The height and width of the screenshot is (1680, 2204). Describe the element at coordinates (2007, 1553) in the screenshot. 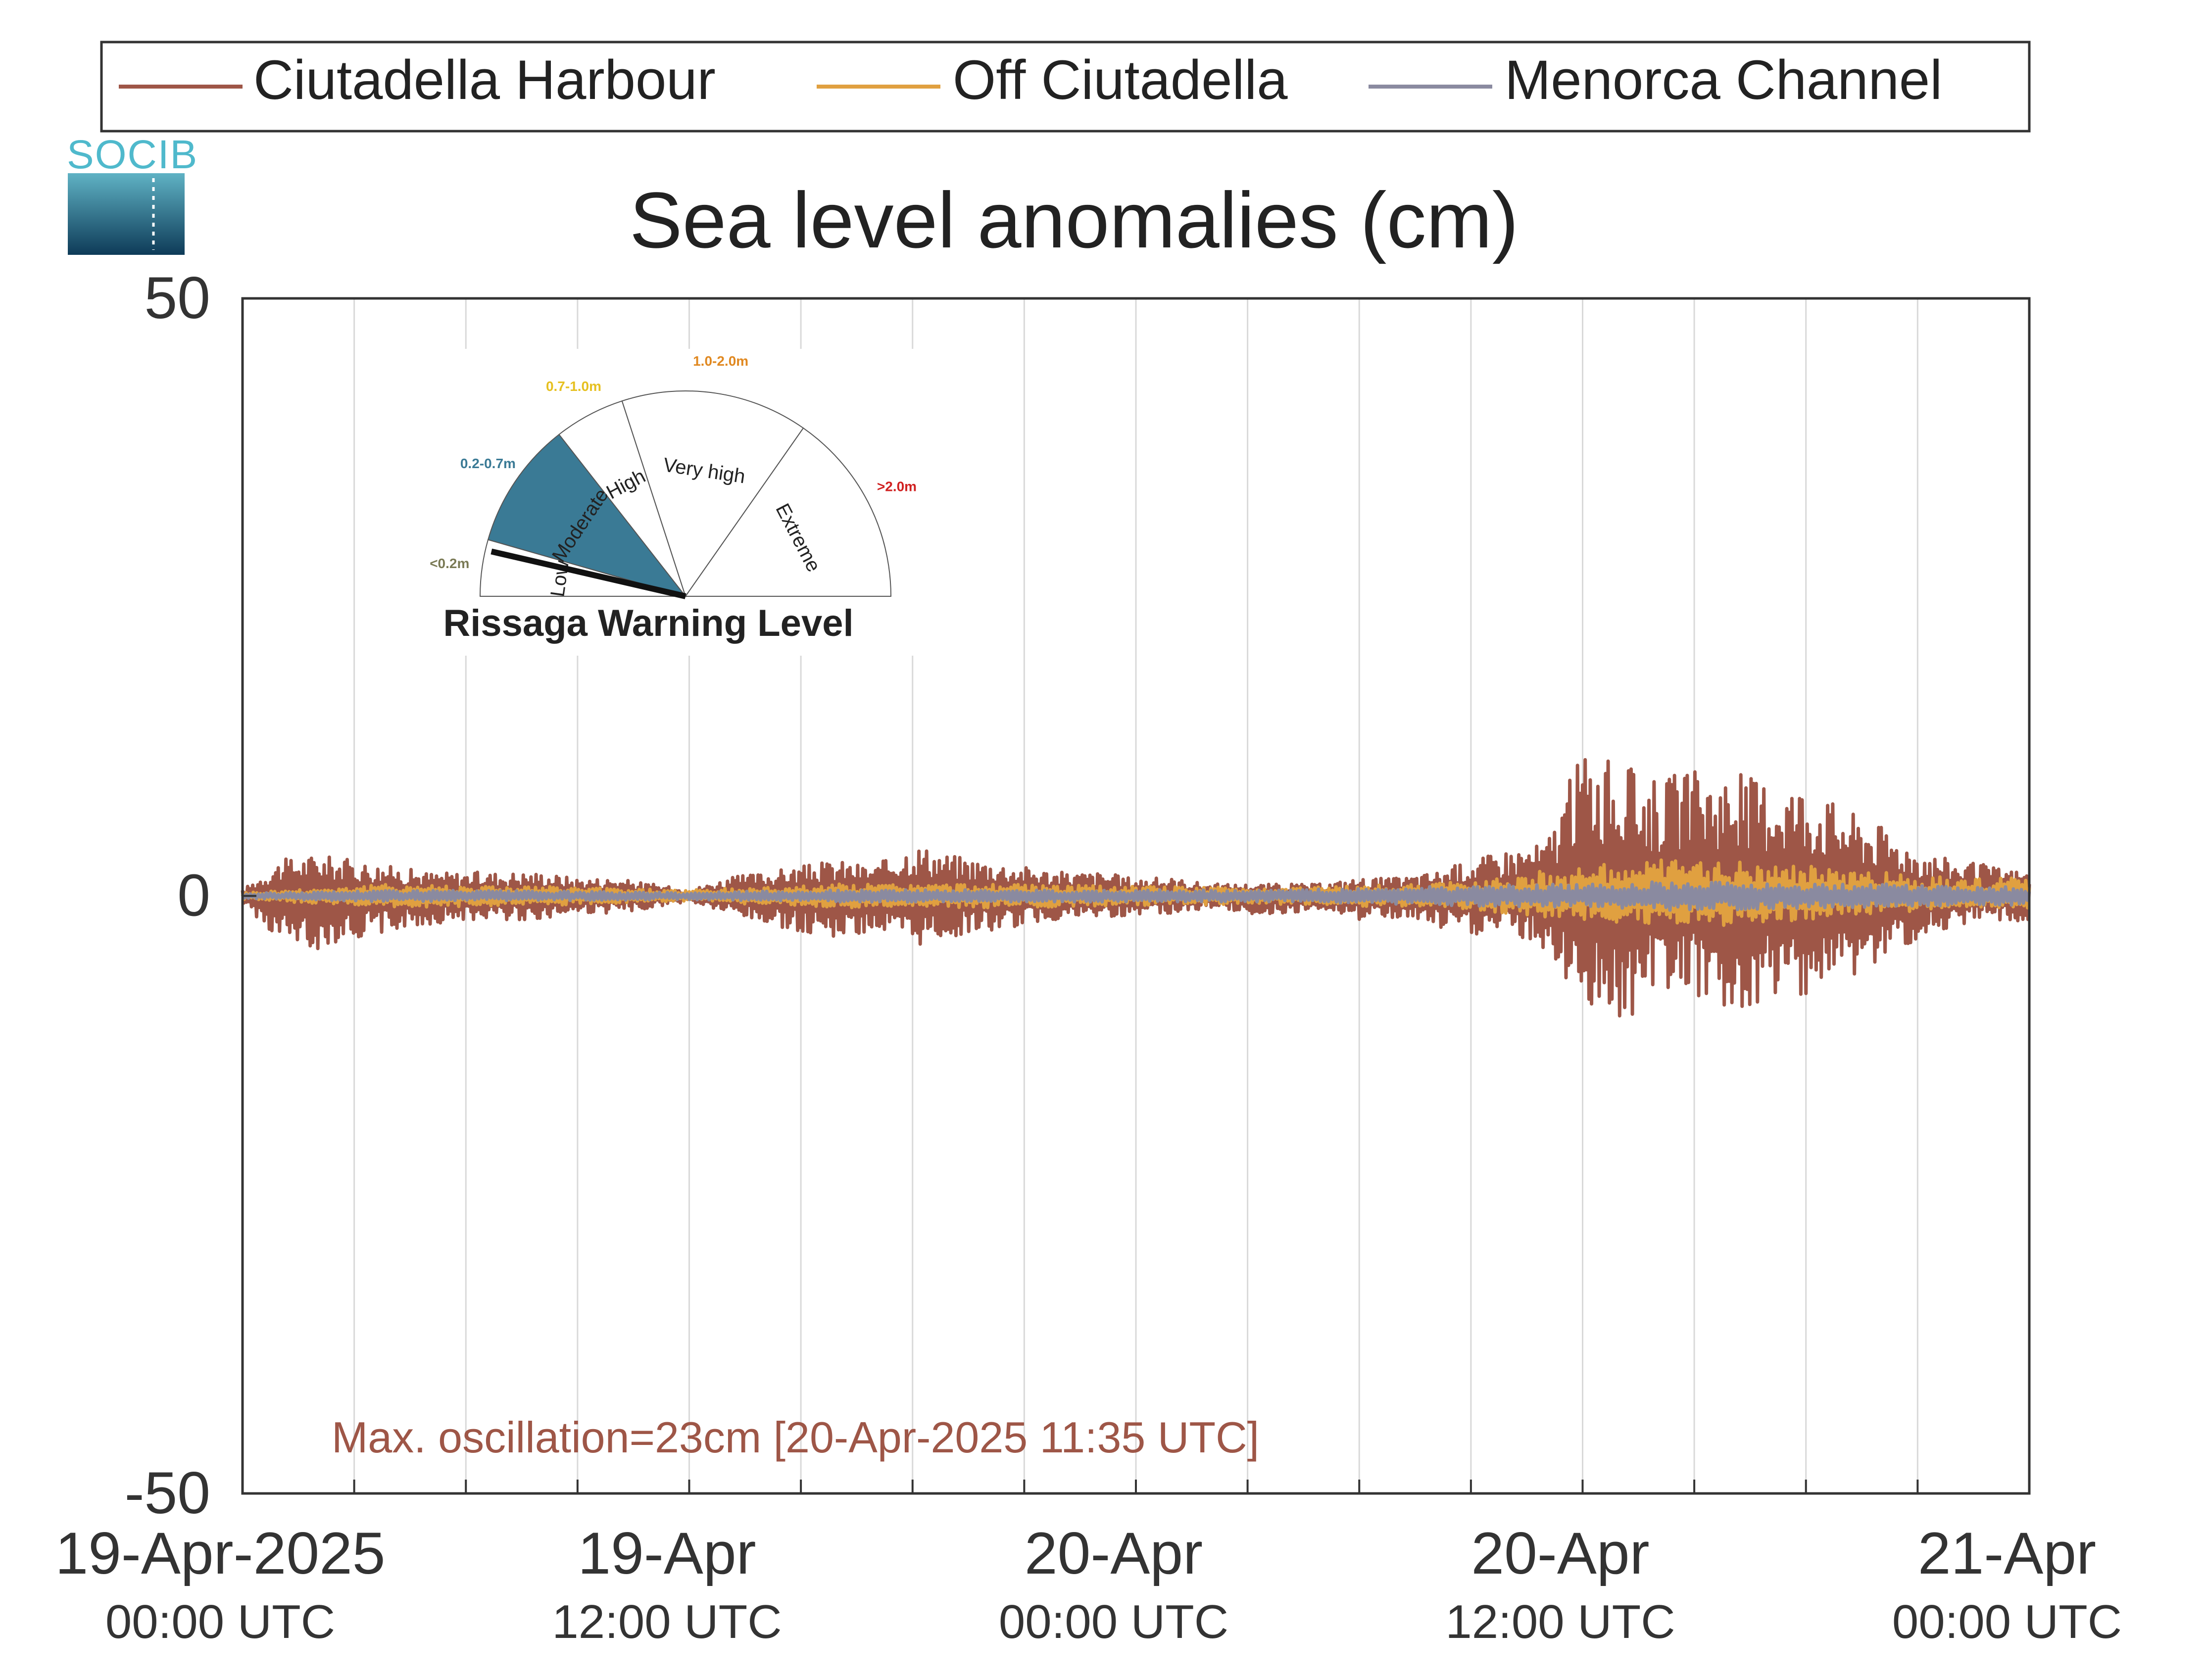

I see `x-tick-date-label: 21-Apr` at that location.